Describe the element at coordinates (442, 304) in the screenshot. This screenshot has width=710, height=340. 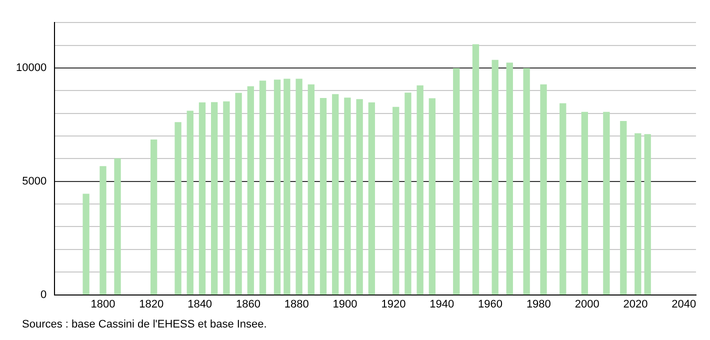
I see `x-tick-label: 1940` at that location.